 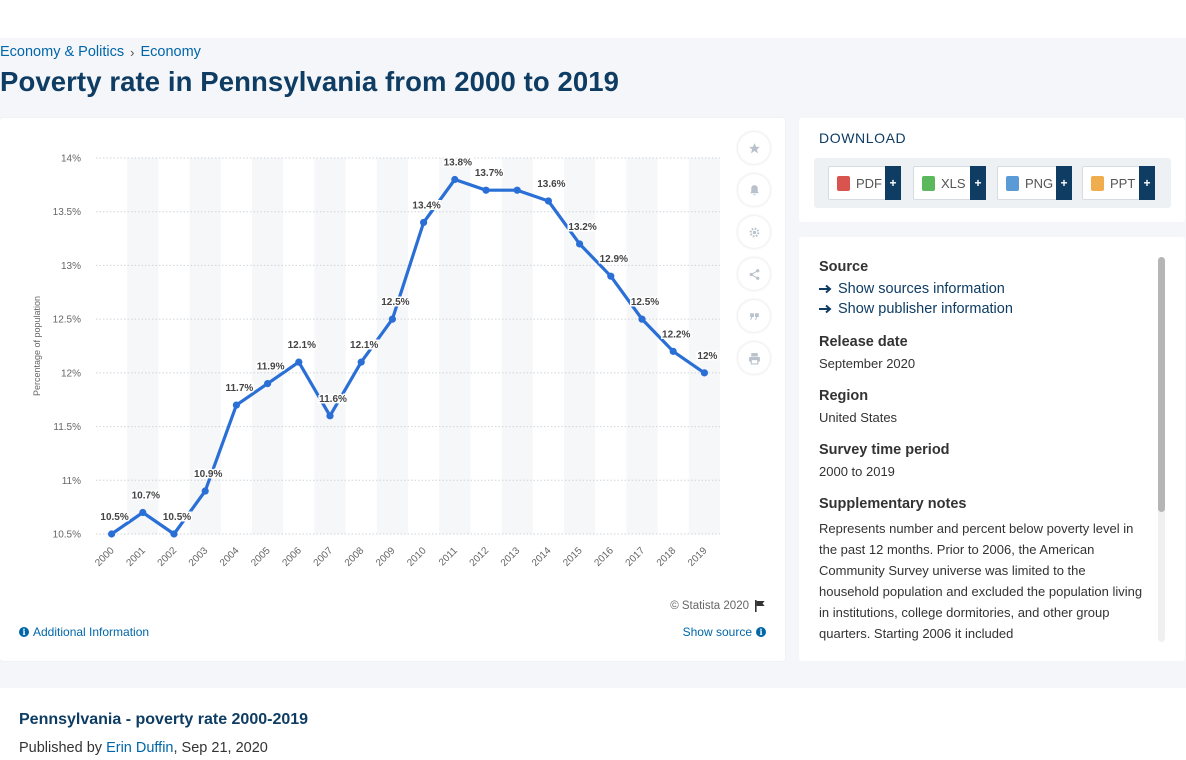 I want to click on author-link: Erin Duffin, so click(x=140, y=748).